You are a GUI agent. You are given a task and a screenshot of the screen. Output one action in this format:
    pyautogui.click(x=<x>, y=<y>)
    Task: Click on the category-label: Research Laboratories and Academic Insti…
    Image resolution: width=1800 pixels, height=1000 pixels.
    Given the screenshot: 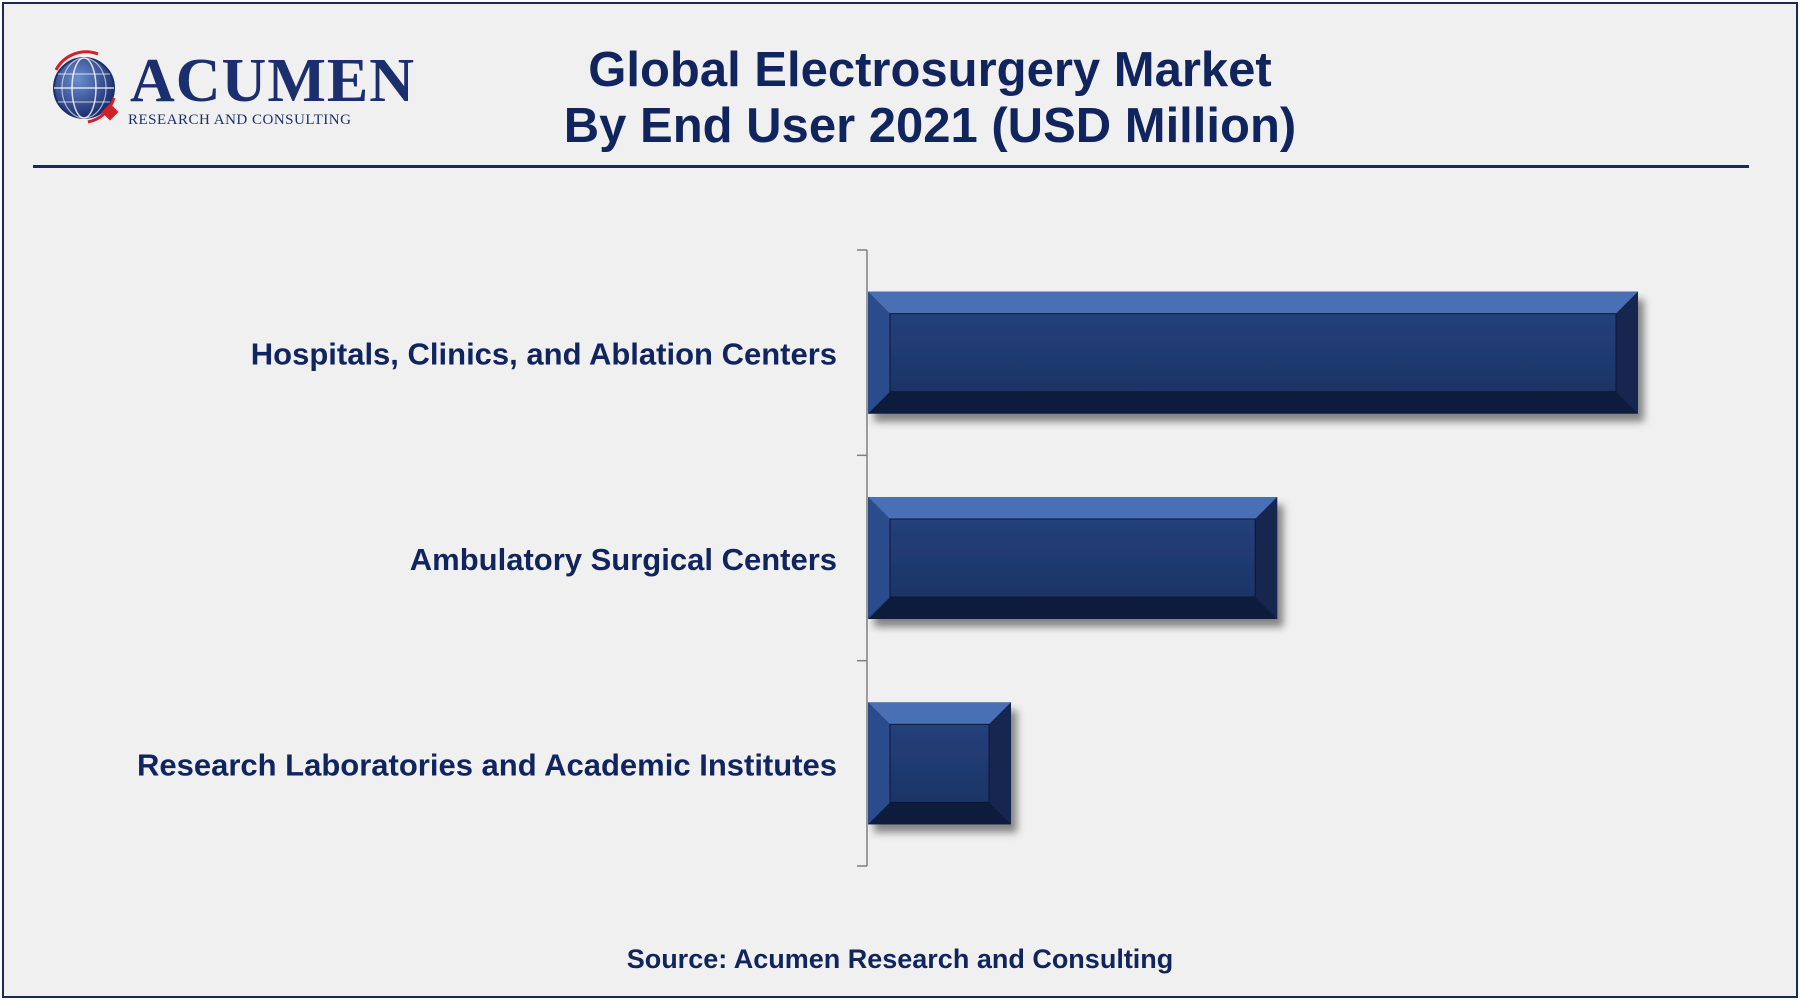 What is the action you would take?
    pyautogui.click(x=487, y=764)
    